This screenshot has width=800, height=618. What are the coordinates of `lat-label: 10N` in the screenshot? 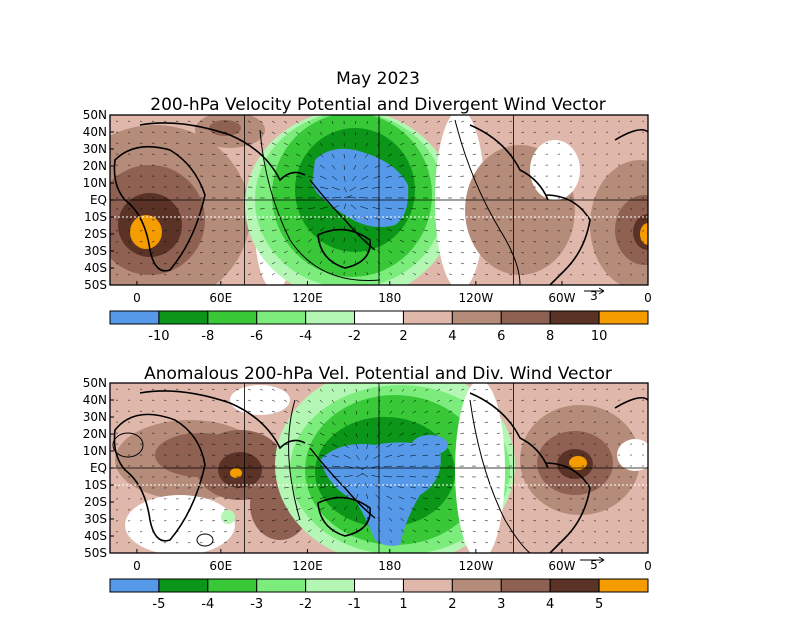 It's located at (95, 451).